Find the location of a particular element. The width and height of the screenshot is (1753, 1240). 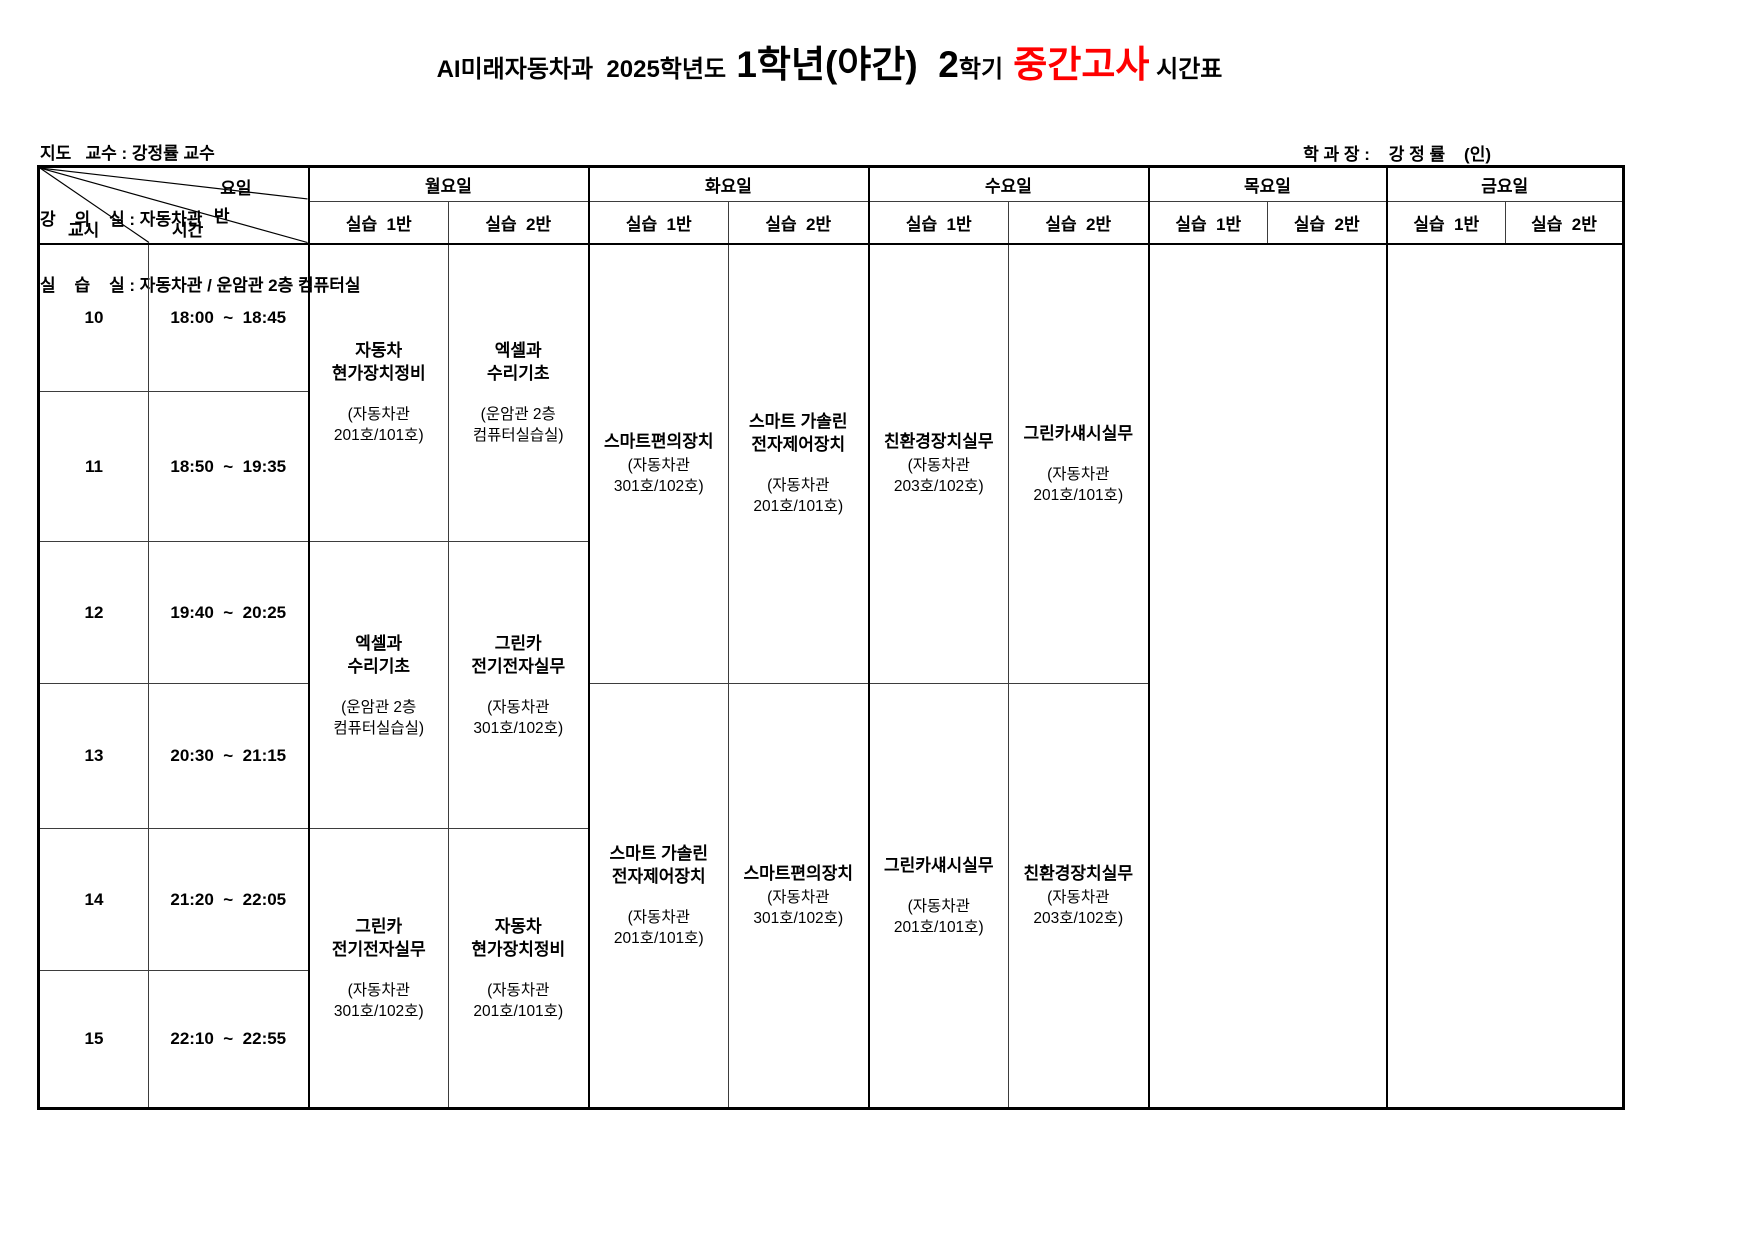

title-timetable-suffix: 시간표 is located at coordinates (1186, 69).